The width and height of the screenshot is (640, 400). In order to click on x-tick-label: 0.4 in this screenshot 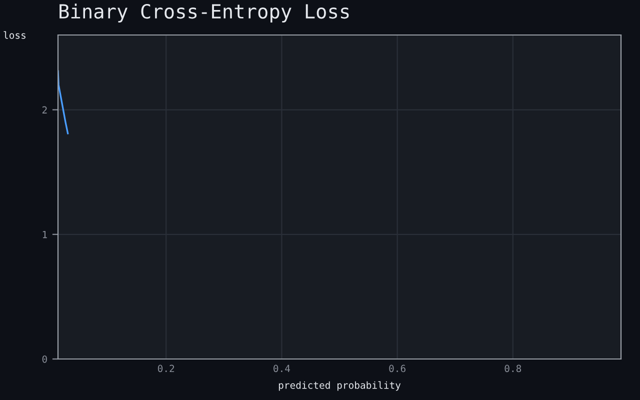, I will do `click(282, 368)`.